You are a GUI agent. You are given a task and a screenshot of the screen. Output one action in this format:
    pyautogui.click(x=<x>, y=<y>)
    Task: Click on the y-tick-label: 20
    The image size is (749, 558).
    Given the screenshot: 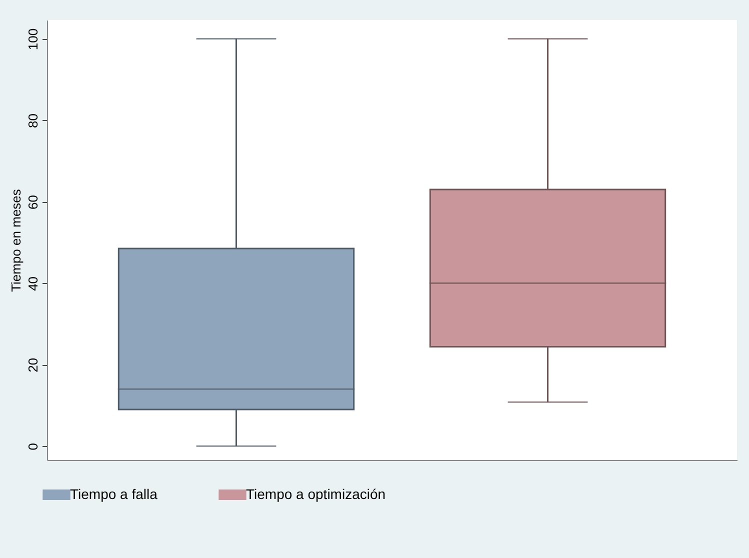 What is the action you would take?
    pyautogui.click(x=33, y=365)
    